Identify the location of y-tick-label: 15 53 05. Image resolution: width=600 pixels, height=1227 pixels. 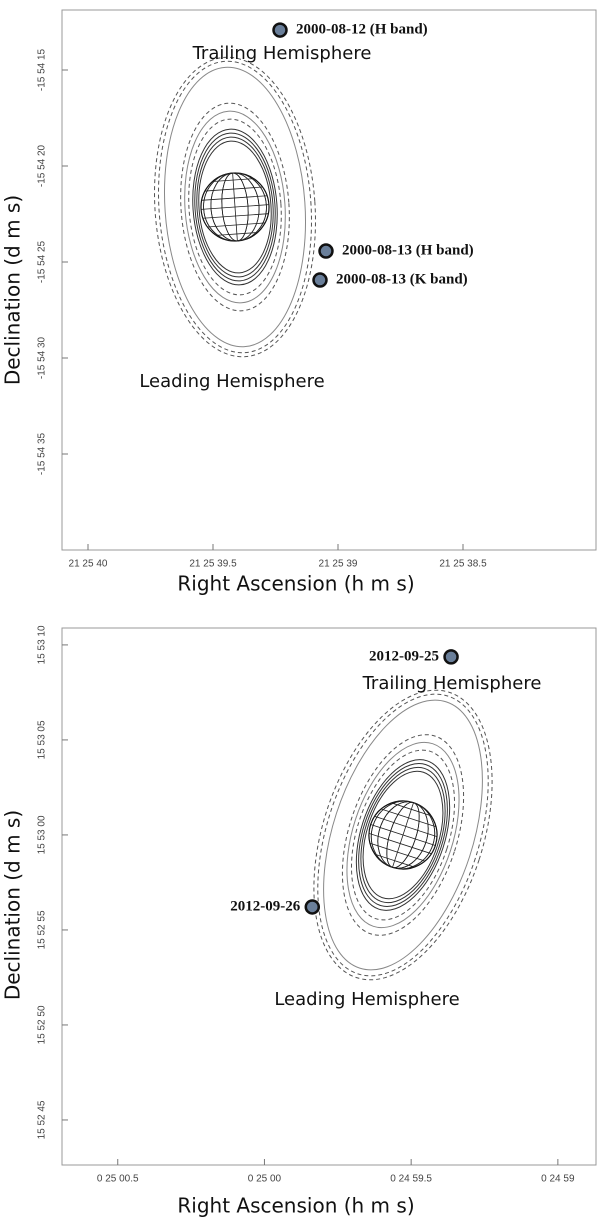
(42, 739).